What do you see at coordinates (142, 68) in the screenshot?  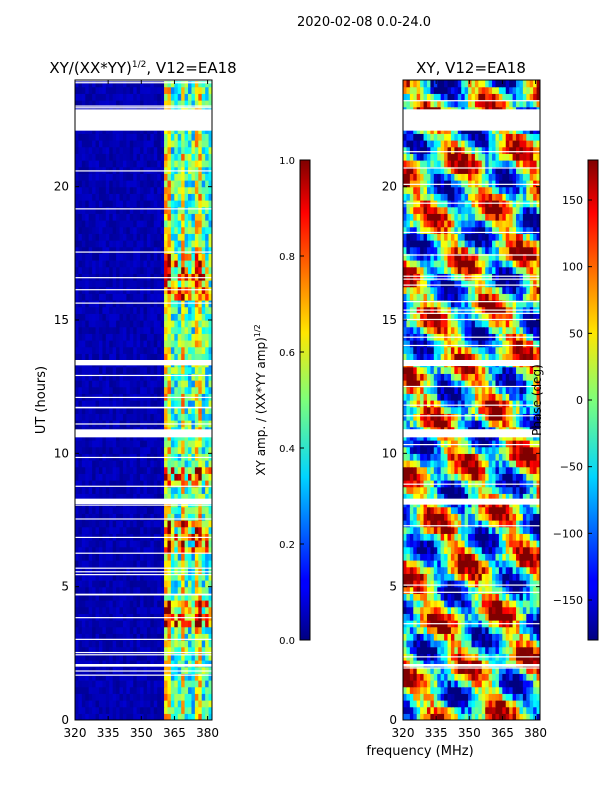 I see `amplitude-panel-title: XY/(XX*YY)1/2, V12=EA18` at bounding box center [142, 68].